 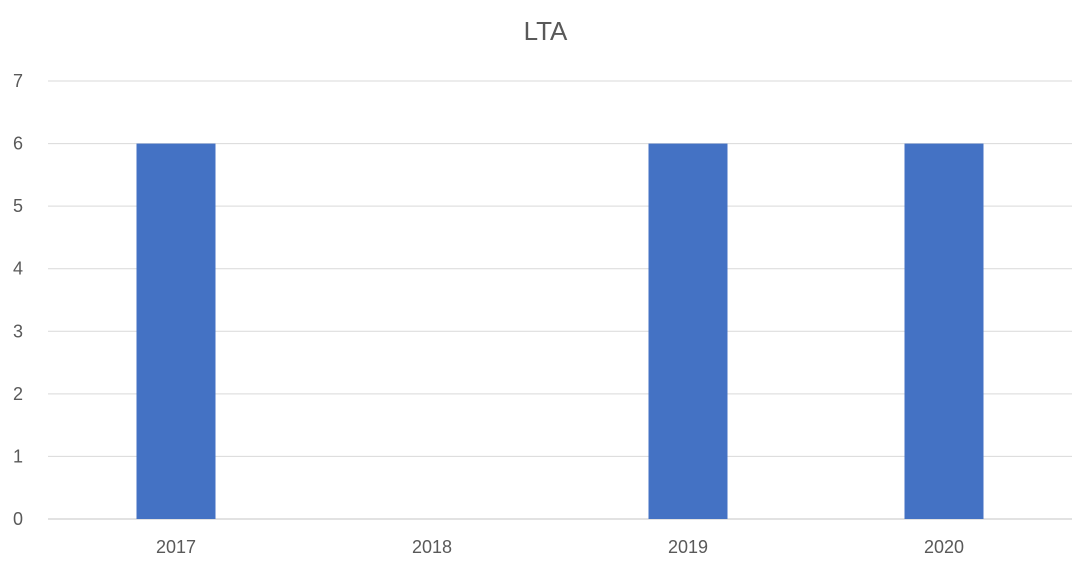 What do you see at coordinates (944, 331) in the screenshot?
I see `bar-2020` at bounding box center [944, 331].